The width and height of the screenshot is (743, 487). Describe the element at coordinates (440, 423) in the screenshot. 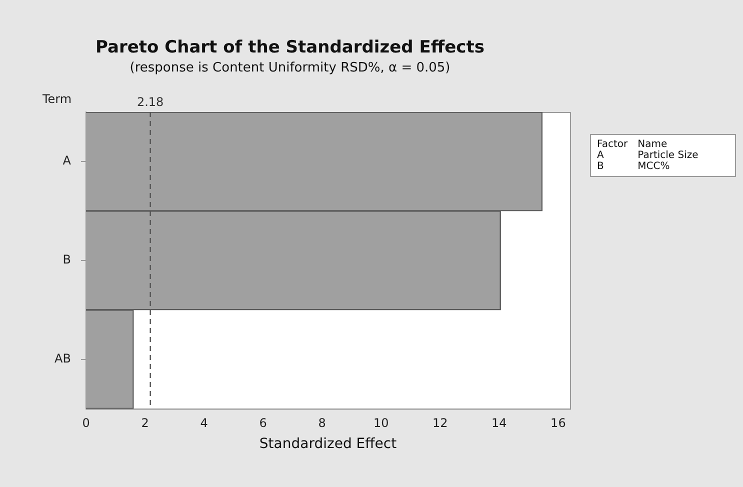

I see `x-tick-label: 12` at that location.